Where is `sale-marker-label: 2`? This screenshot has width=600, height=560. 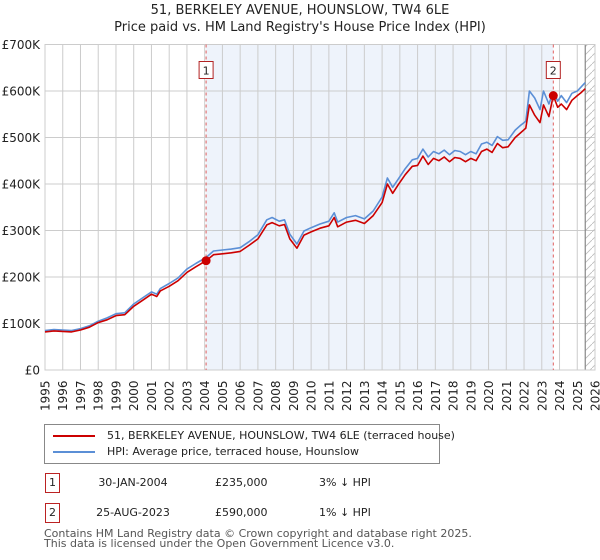
sale-marker-label: 2 is located at coordinates (553, 71).